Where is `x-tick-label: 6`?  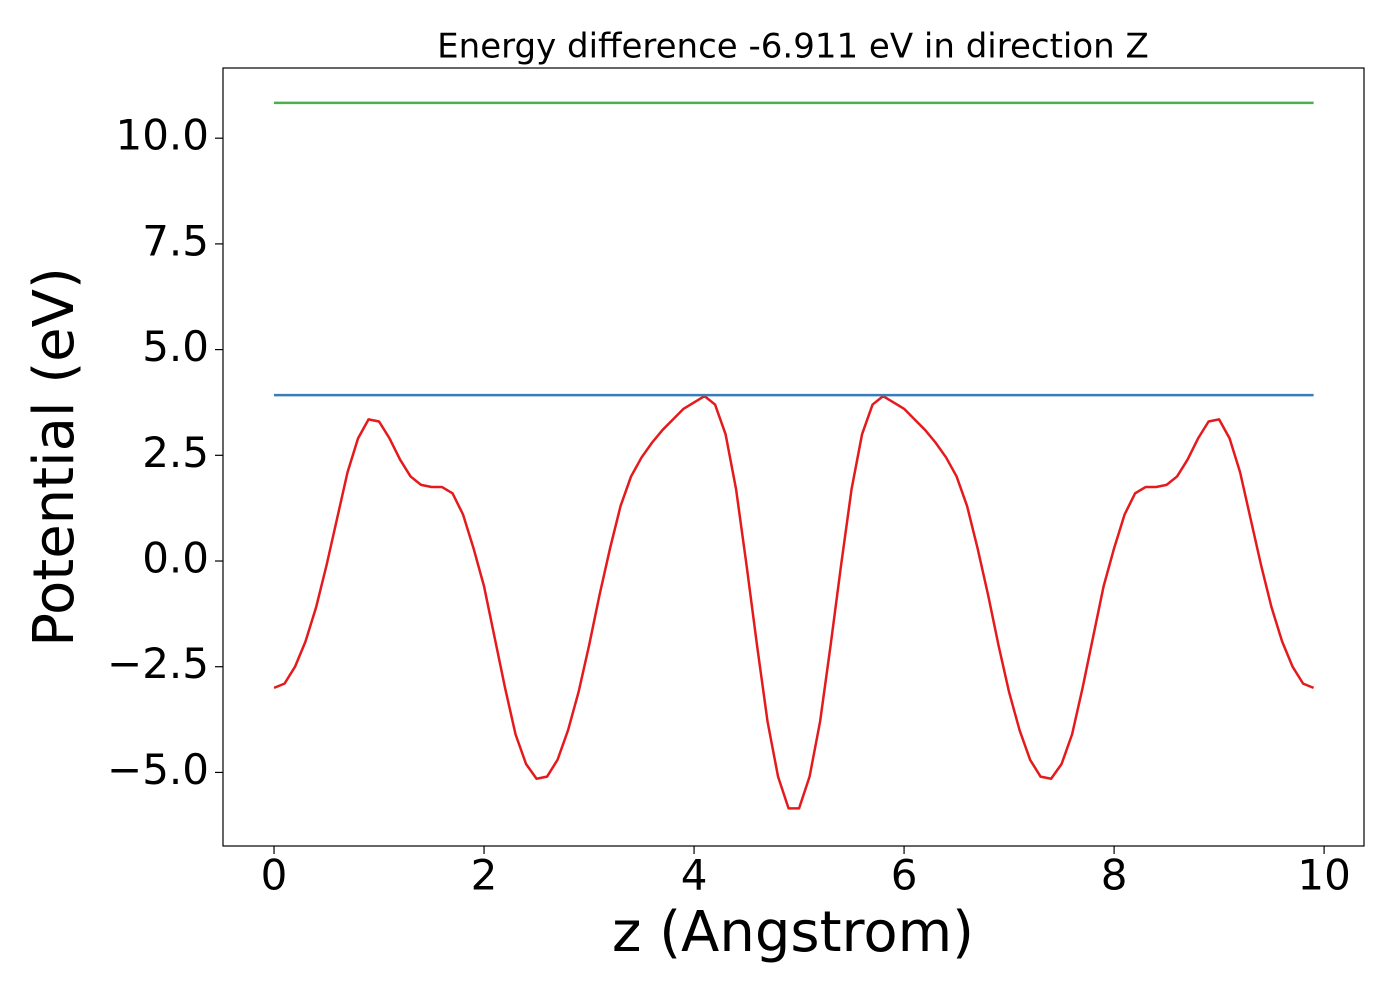
x-tick-label: 6 is located at coordinates (904, 875).